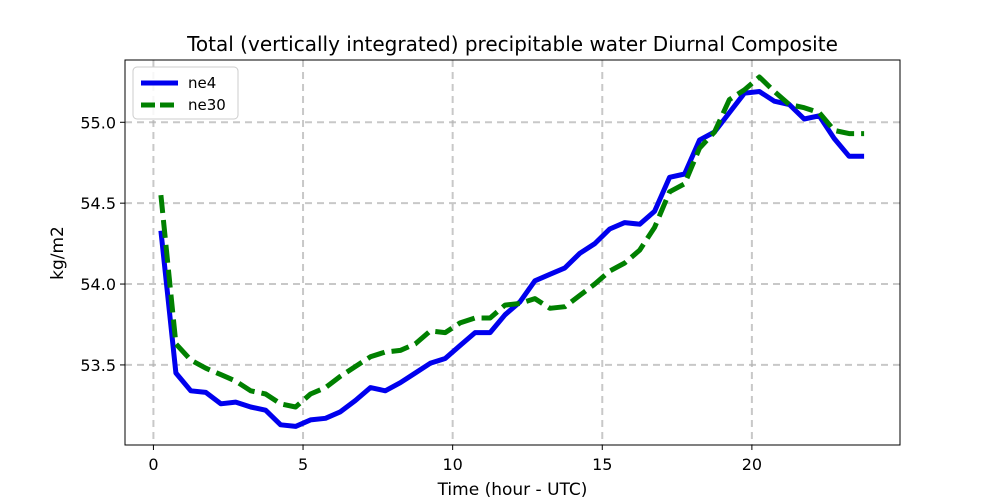  Describe the element at coordinates (602, 464) in the screenshot. I see `x-tick-label: 15` at that location.